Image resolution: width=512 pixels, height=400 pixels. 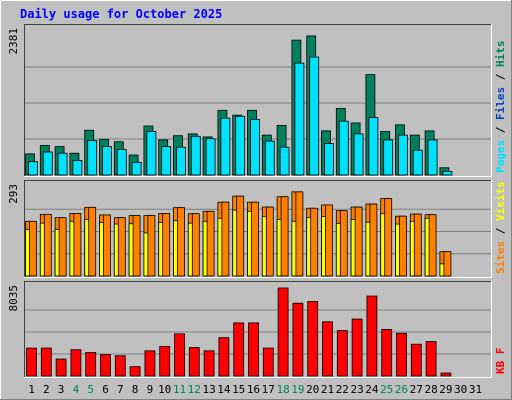 I want to click on series-legend: KB F, so click(x=500, y=361).